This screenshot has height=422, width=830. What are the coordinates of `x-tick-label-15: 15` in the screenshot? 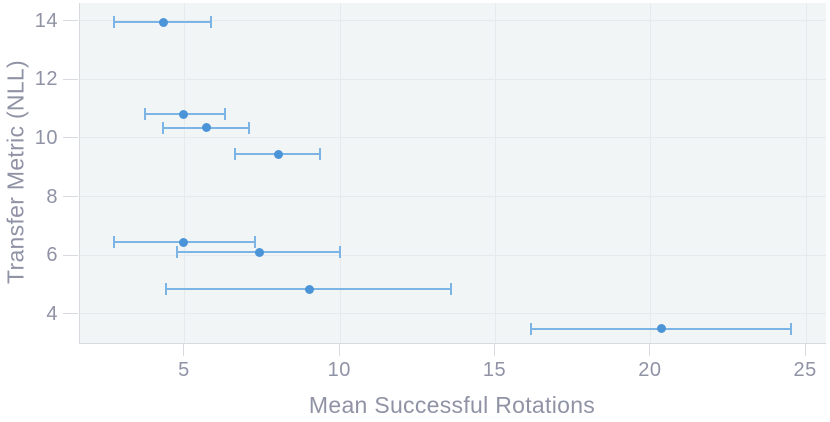 It's located at (494, 370).